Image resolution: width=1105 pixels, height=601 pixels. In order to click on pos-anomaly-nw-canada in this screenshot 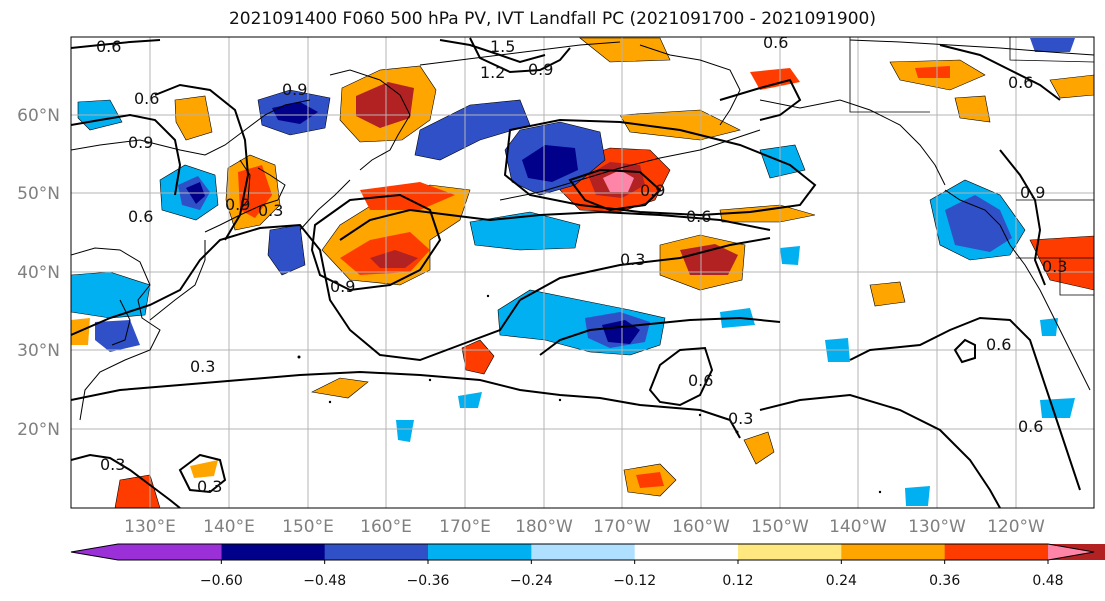, I will do `click(972, 109)`.